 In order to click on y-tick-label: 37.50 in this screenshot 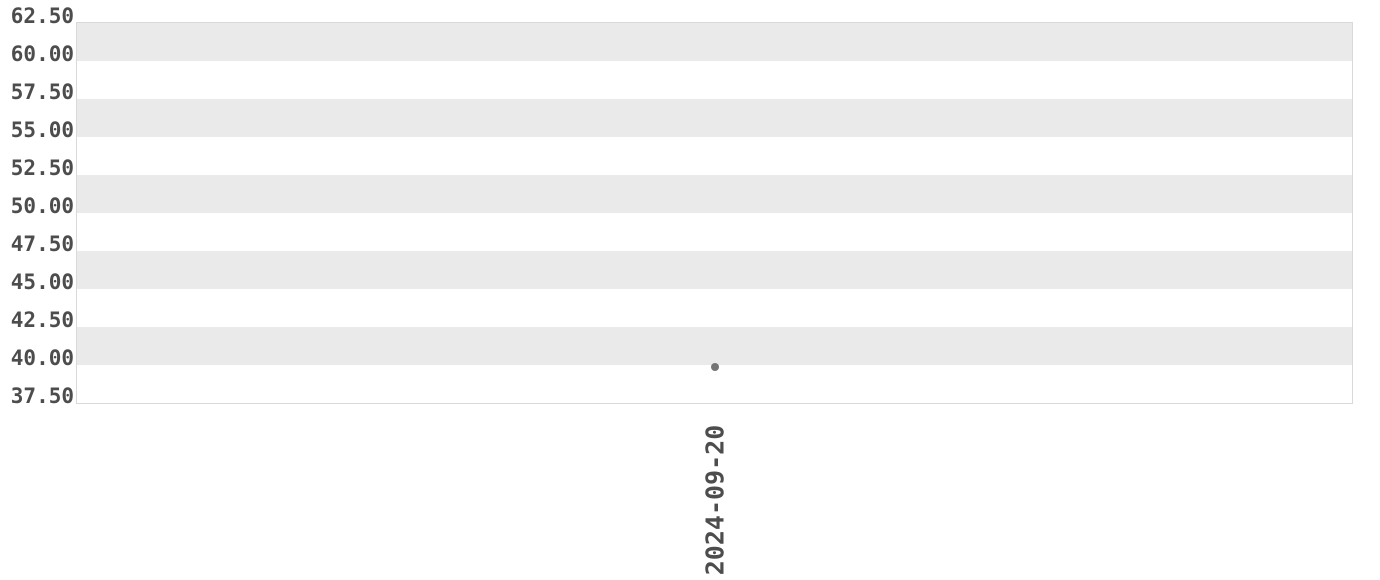, I will do `click(42, 396)`.